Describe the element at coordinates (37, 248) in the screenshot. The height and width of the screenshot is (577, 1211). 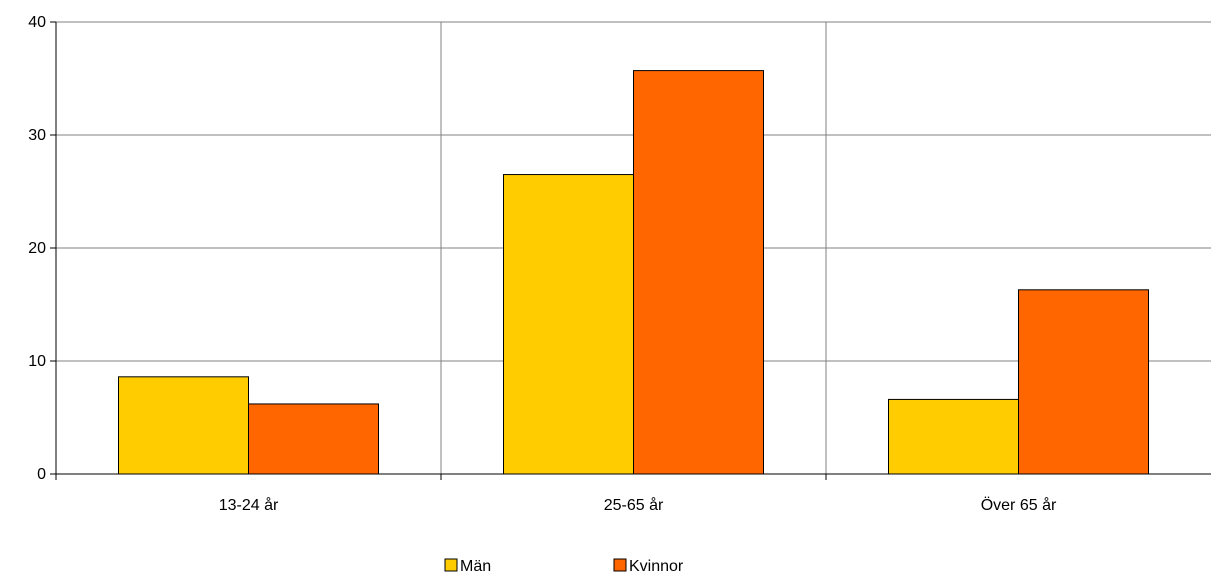
I see `y-tick-label: 20` at that location.